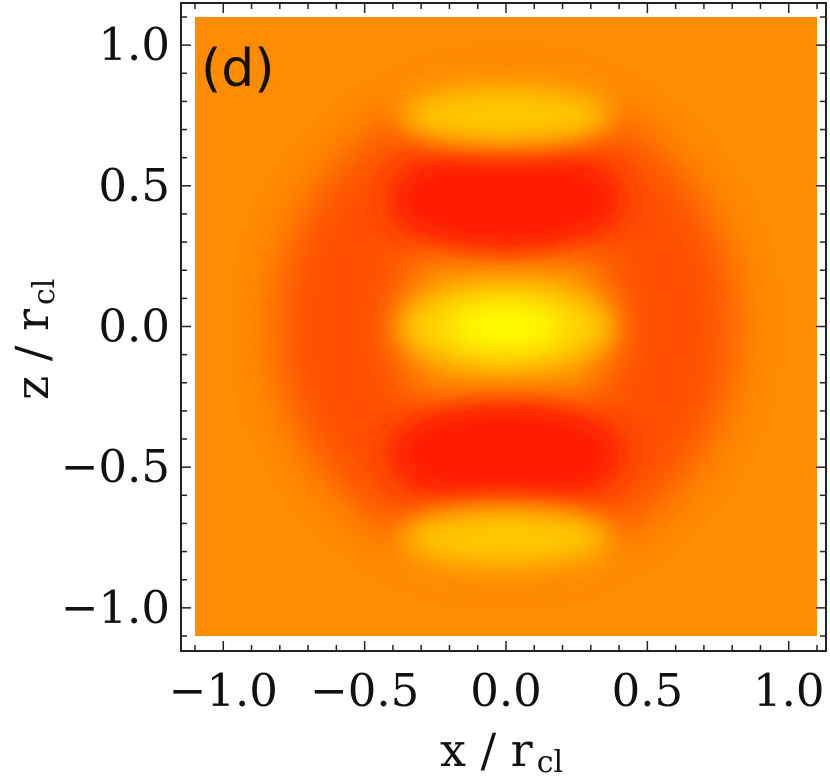 The width and height of the screenshot is (830, 778). Describe the element at coordinates (238, 69) in the screenshot. I see `panel-label: (d)` at that location.